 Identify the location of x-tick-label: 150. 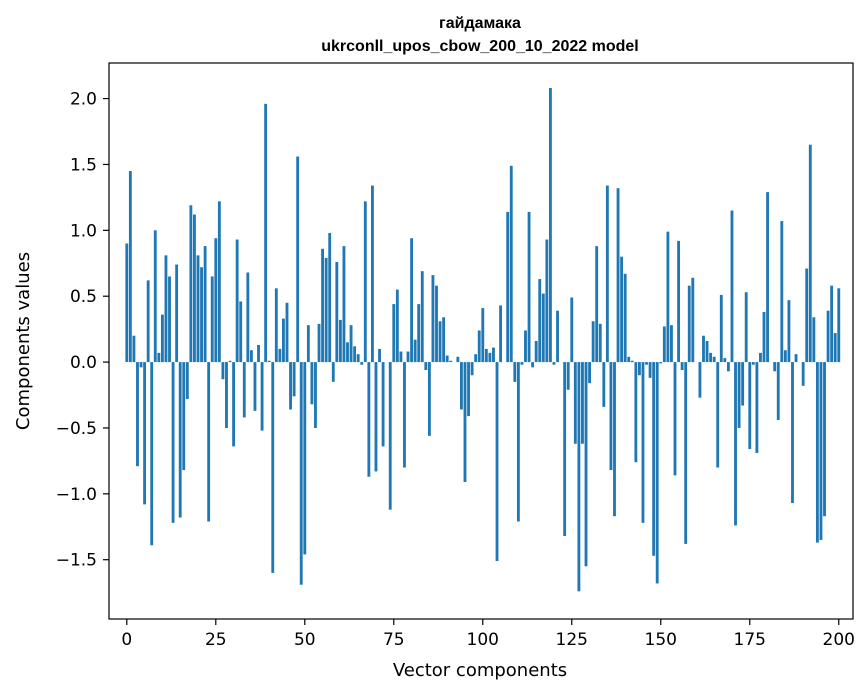
(661, 640).